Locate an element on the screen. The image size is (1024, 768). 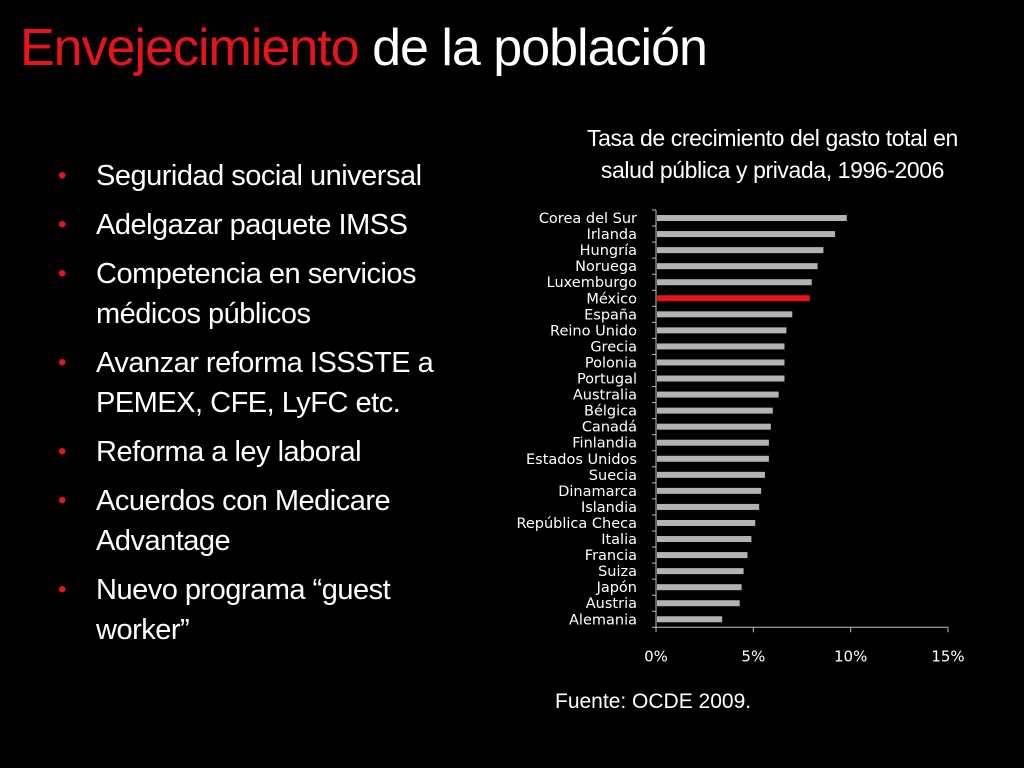
category-label: Grecia is located at coordinates (613, 347).